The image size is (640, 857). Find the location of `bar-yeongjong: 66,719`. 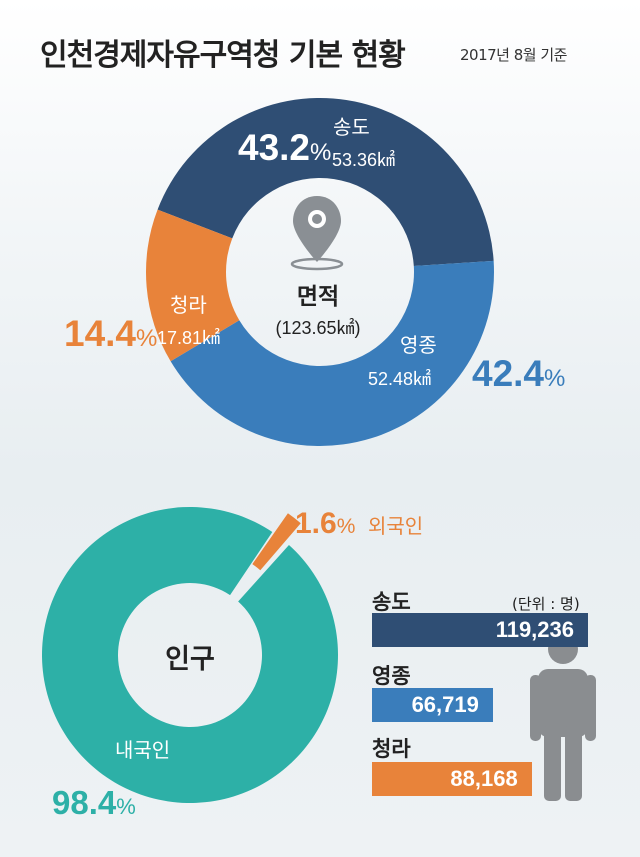

bar-yeongjong: 66,719 is located at coordinates (432, 705).